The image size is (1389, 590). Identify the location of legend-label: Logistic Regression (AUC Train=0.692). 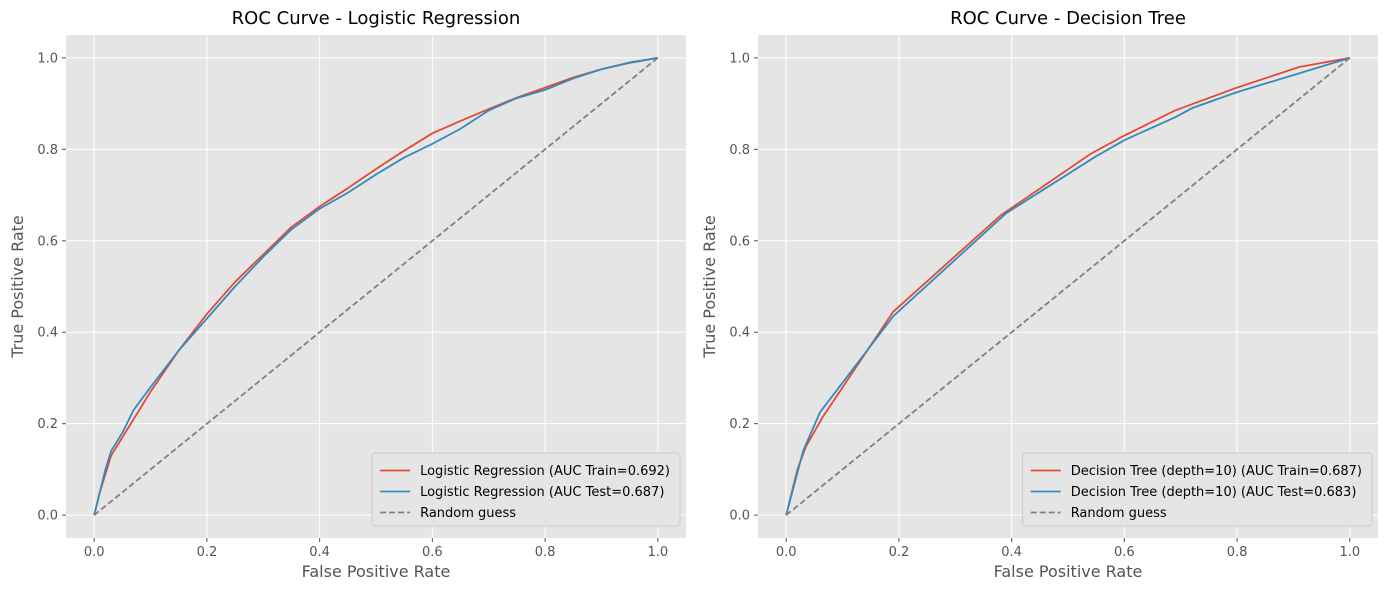
(545, 471).